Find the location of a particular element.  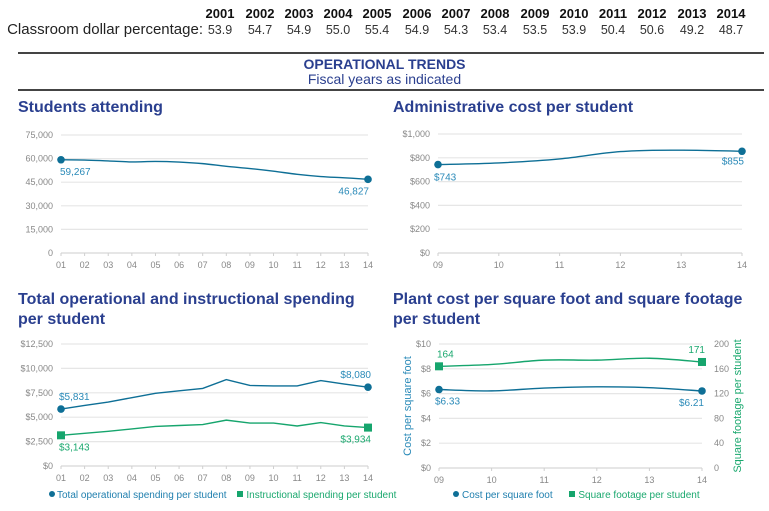

y-tick-label: $7,500 is located at coordinates (39, 393).